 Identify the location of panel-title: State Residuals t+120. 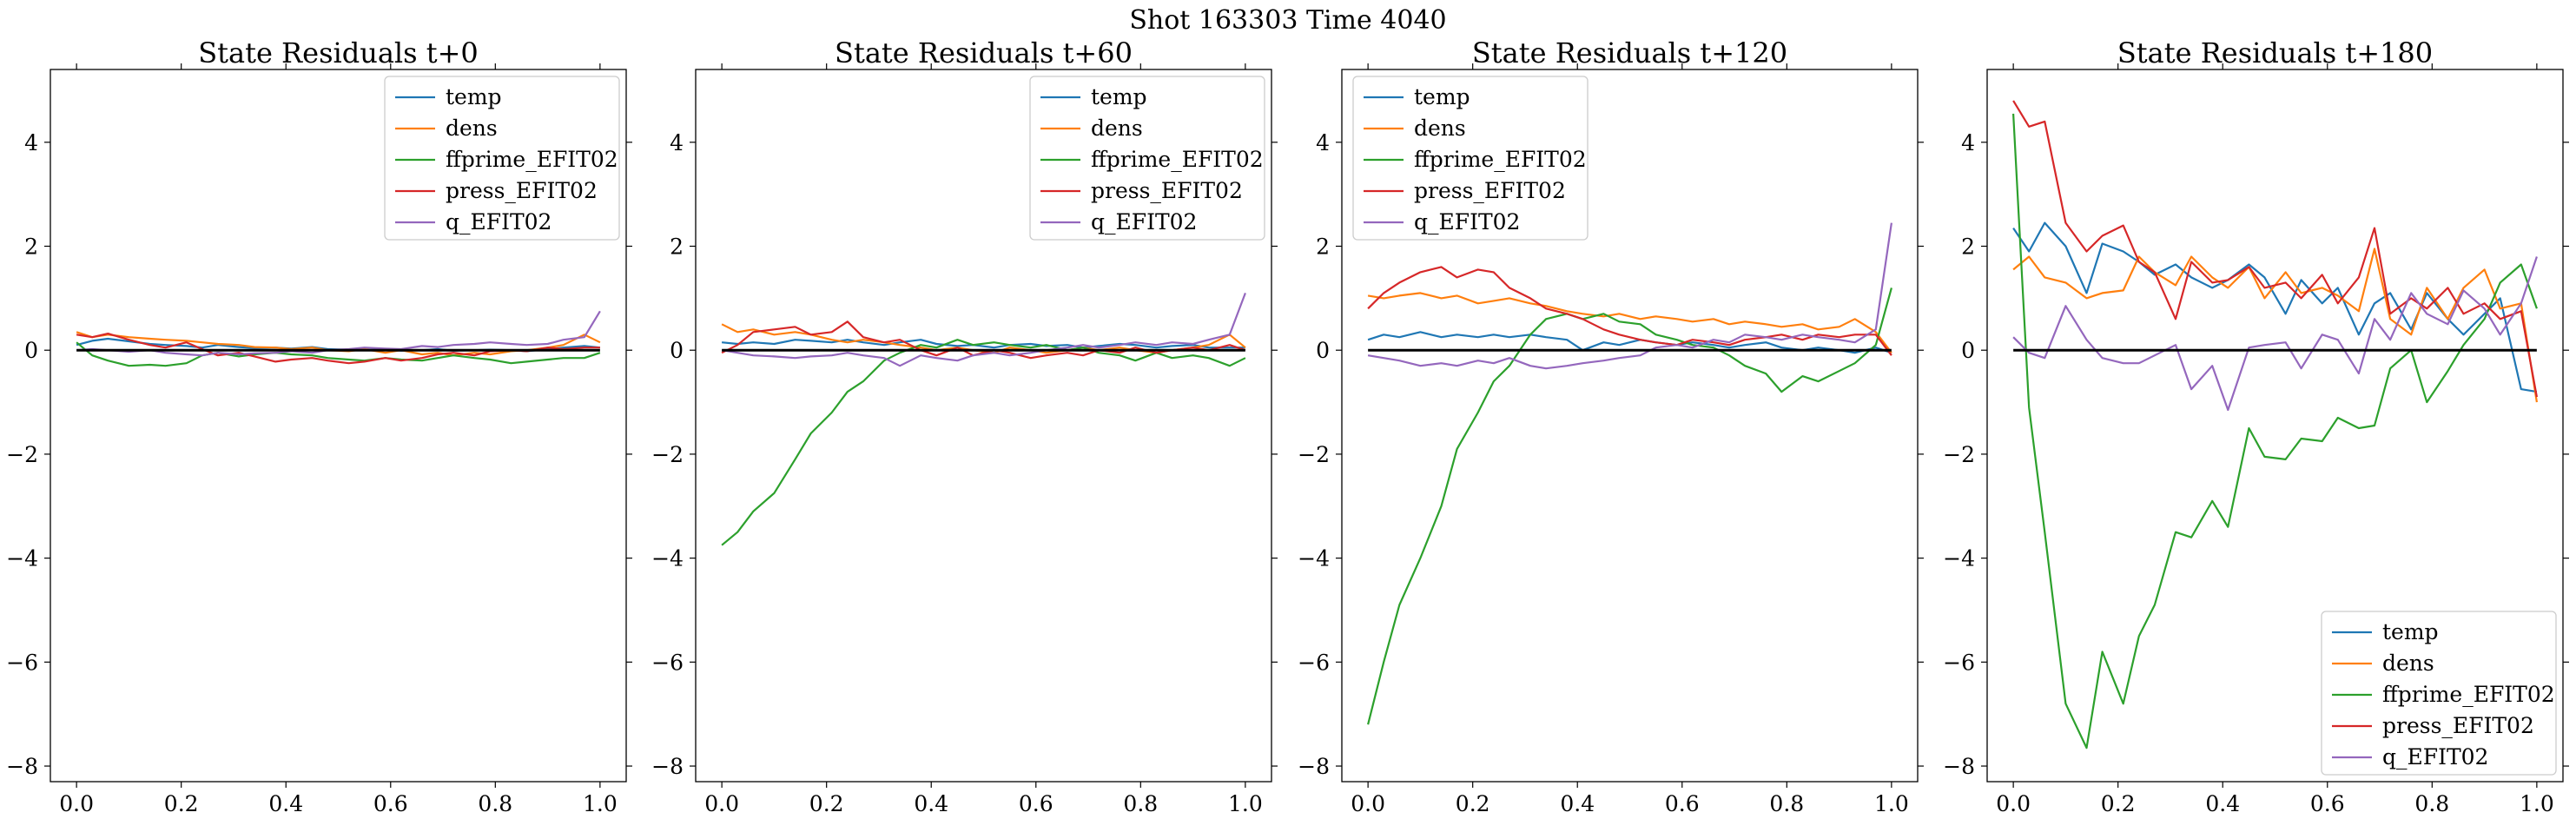
(1630, 52).